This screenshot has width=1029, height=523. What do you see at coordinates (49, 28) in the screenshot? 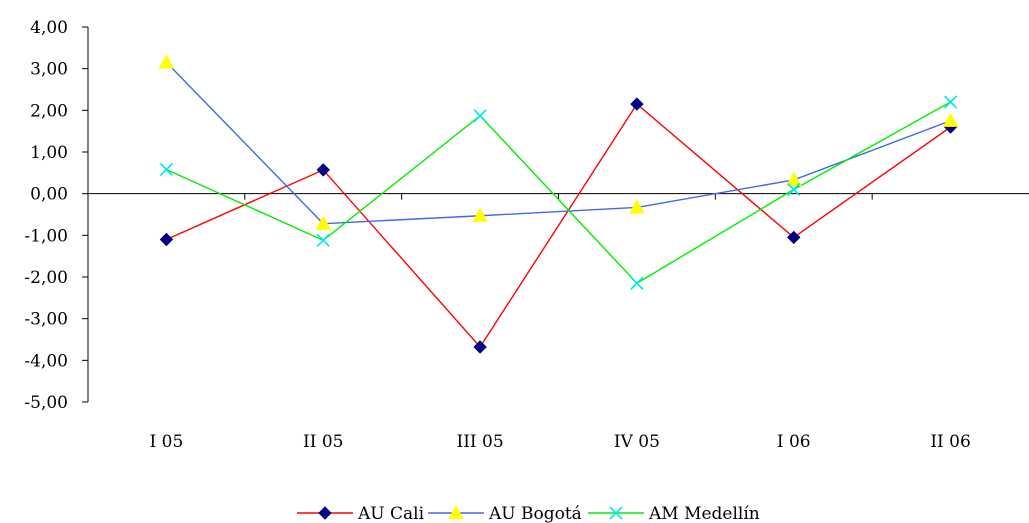
I see `y-tick-label: 4,00` at bounding box center [49, 28].